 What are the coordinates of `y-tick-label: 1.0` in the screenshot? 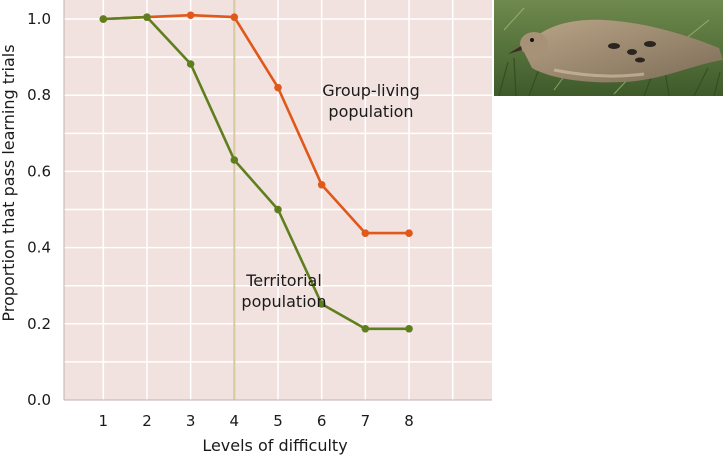 It's located at (39, 19).